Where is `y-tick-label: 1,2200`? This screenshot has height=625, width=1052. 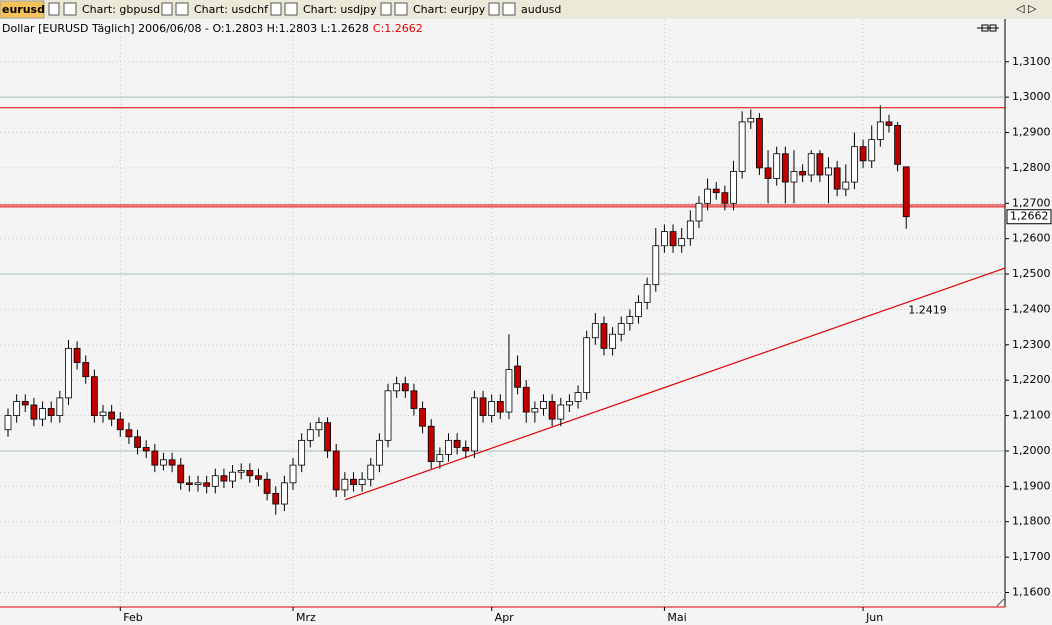
y-tick-label: 1,2200 is located at coordinates (1031, 379).